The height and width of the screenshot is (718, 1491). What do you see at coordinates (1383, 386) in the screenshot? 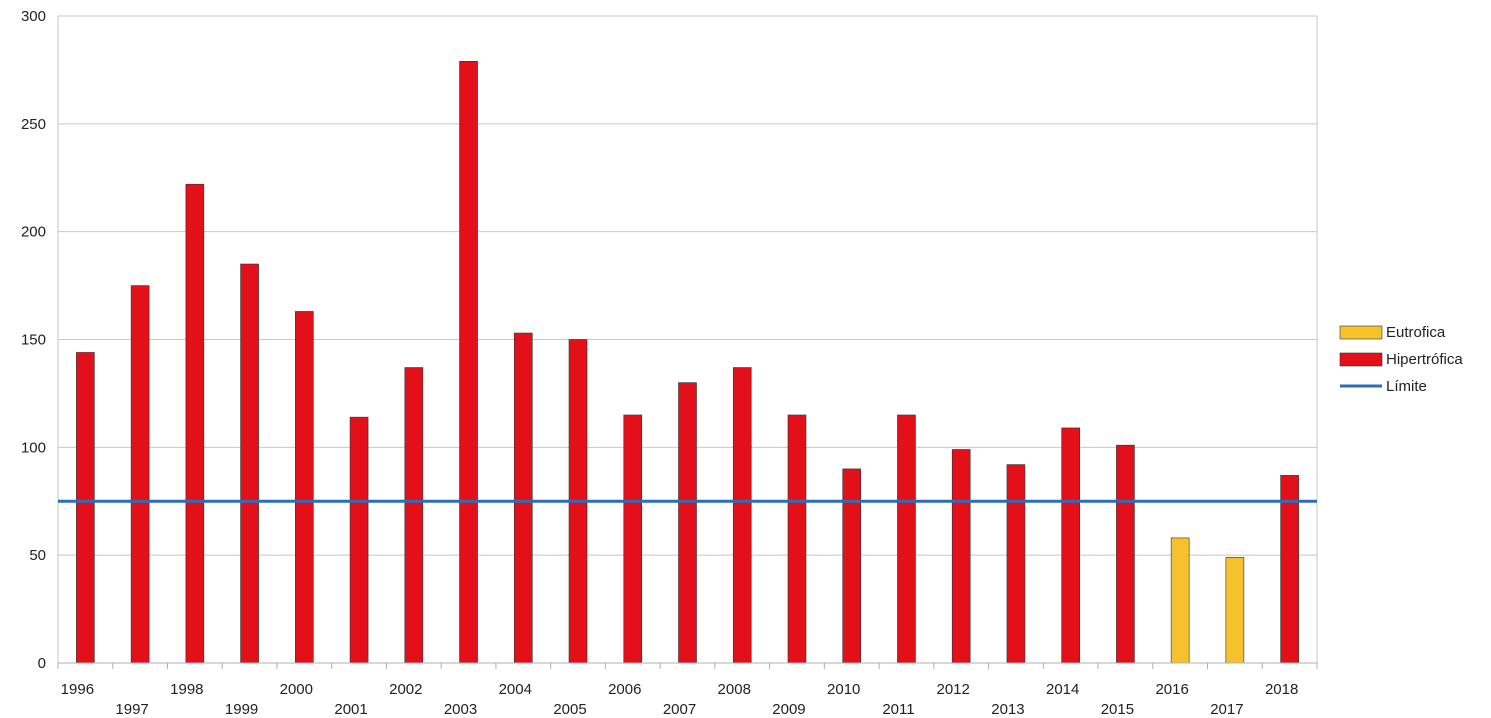
I see `legend-item-l-mite: Límite` at bounding box center [1383, 386].